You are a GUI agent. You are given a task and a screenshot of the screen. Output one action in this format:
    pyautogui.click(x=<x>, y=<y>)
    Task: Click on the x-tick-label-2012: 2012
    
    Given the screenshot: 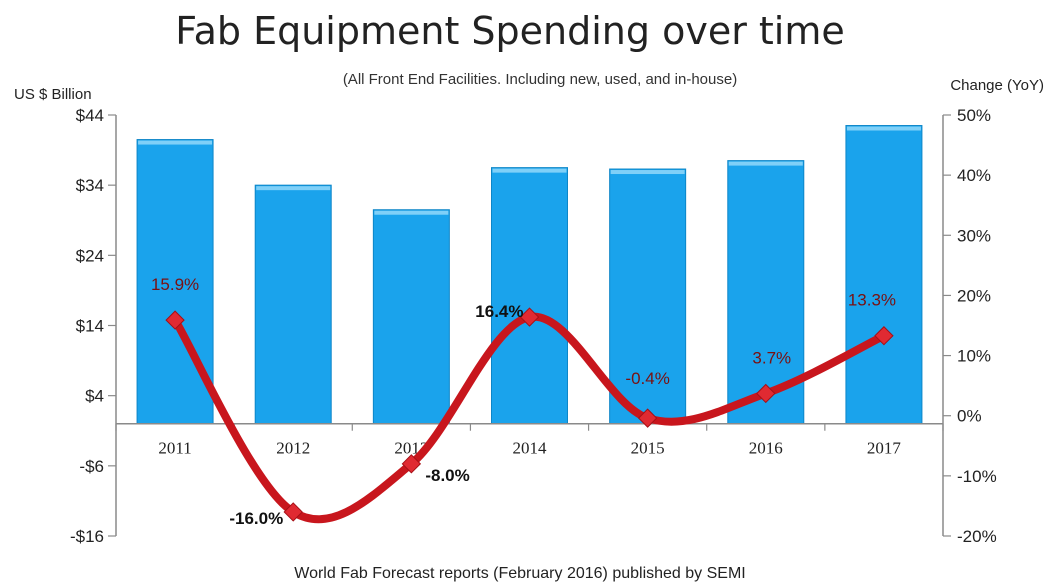 What is the action you would take?
    pyautogui.click(x=293, y=448)
    